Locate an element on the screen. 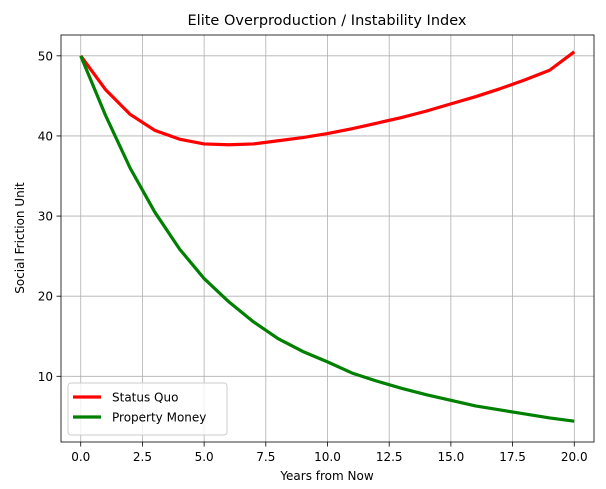 Image resolution: width=606 pixels, height=489 pixels. legend-label-status-quo: Status Quo is located at coordinates (145, 398).